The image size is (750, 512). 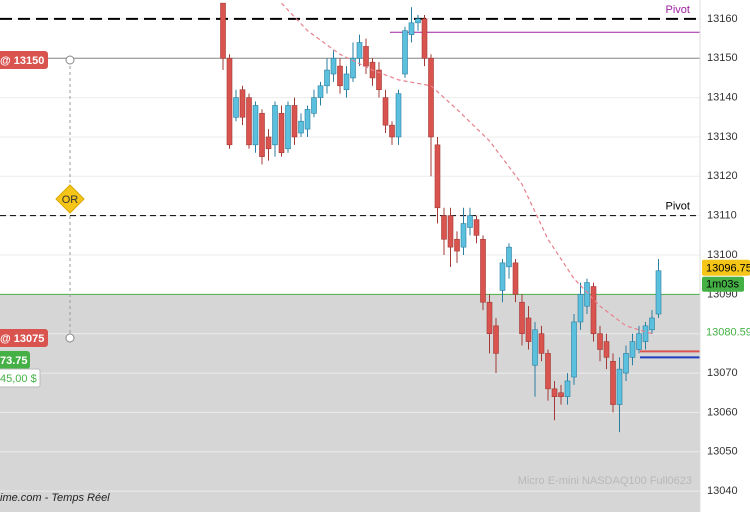 I want to click on source: ime.com - Temps Réel, so click(x=55, y=498).